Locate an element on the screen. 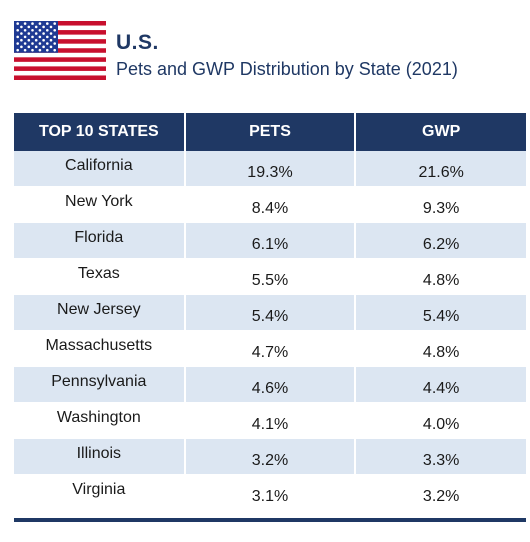  table-row: Florida 6.1% 6.2% is located at coordinates (270, 240).